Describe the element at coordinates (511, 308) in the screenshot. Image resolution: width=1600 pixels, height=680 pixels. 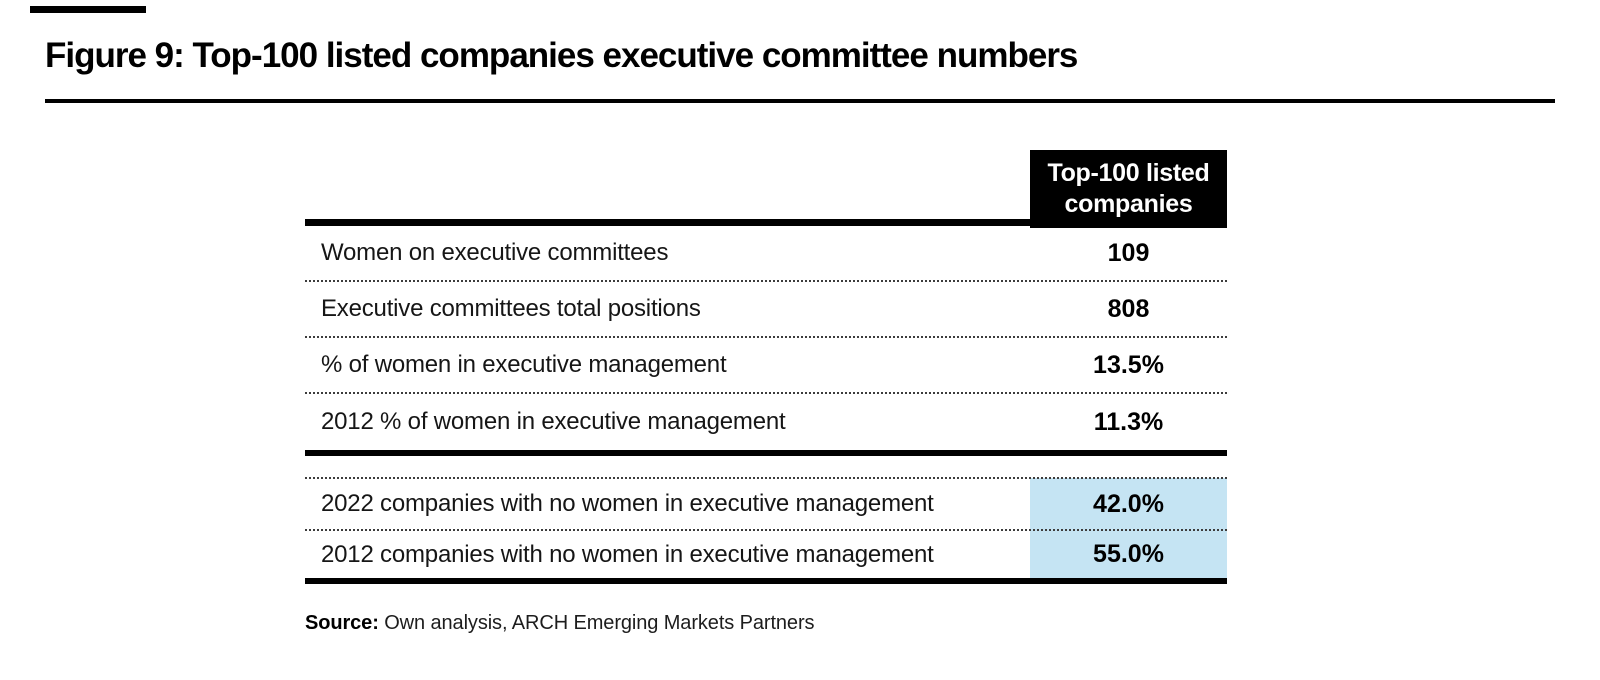
I see `row-label: Executive committees total positions` at that location.